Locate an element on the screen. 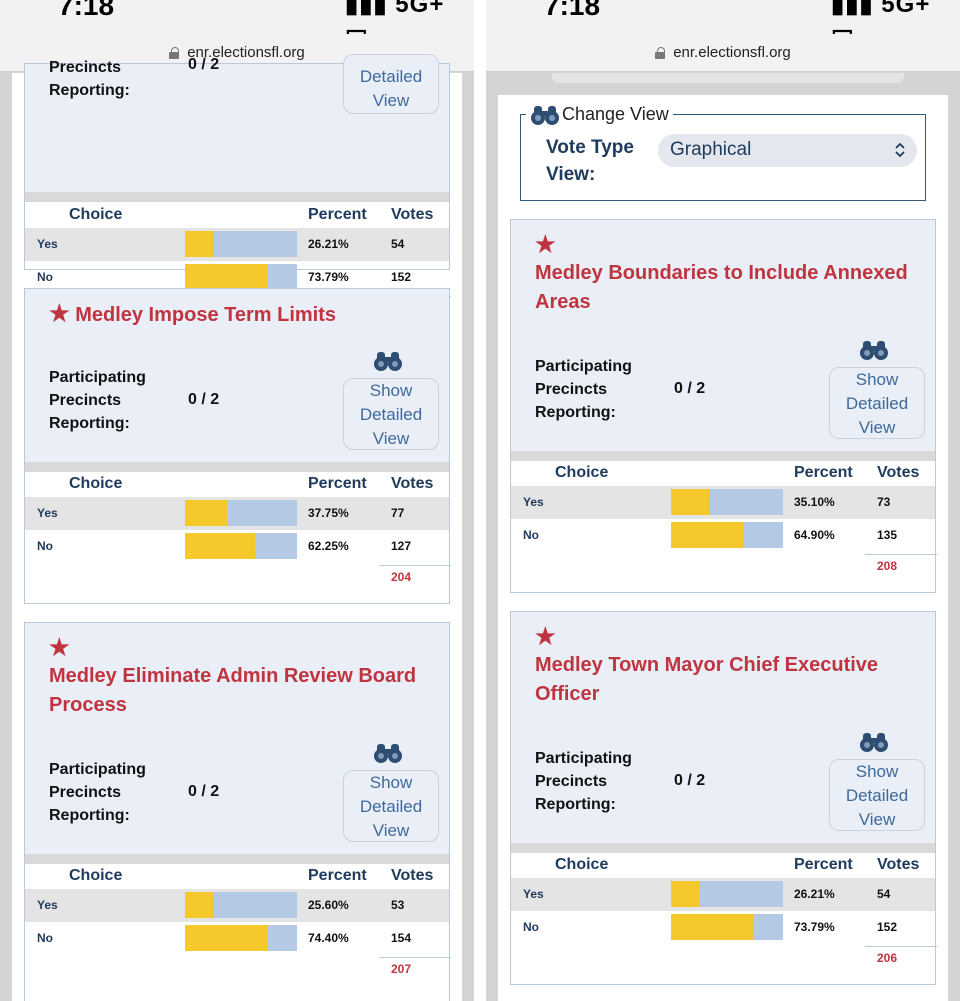  binoculars-icon is located at coordinates (545, 115).